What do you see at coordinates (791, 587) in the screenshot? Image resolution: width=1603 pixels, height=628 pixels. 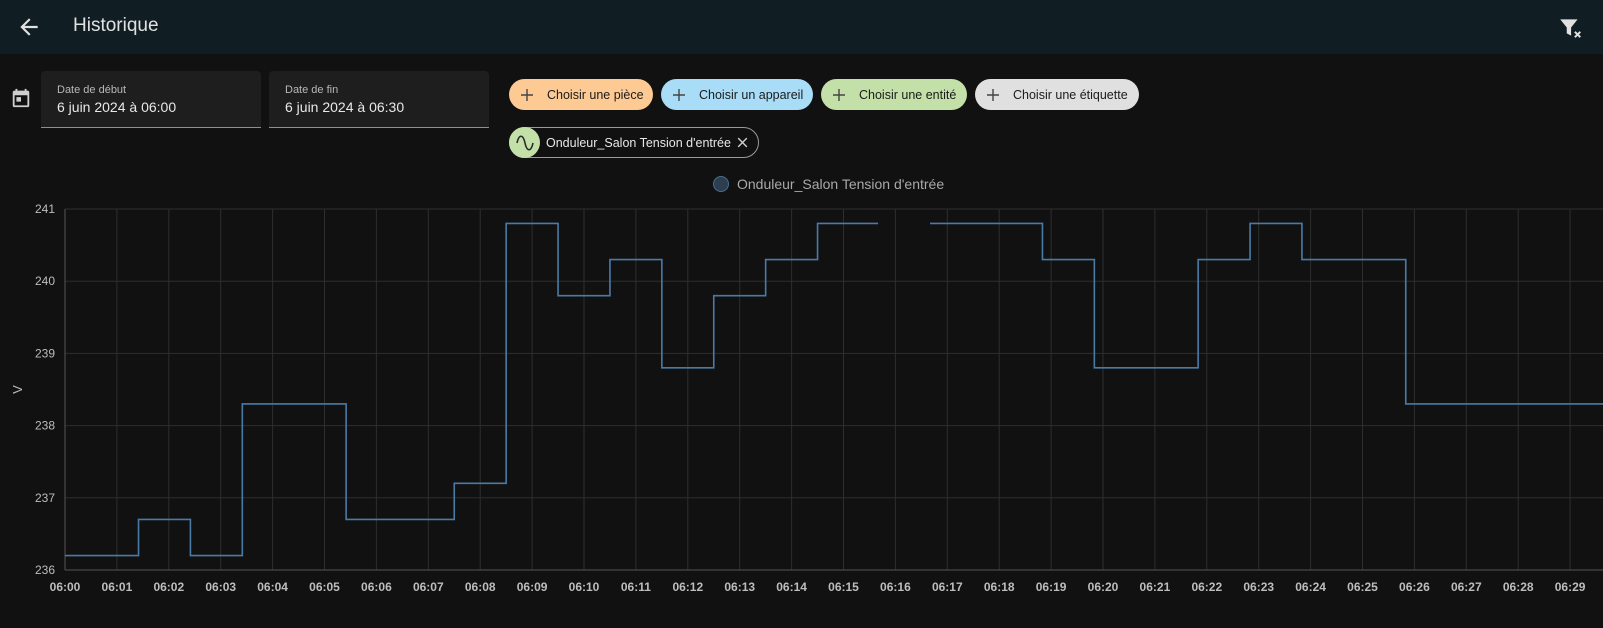 I see `x-tick-label: 06:14` at bounding box center [791, 587].